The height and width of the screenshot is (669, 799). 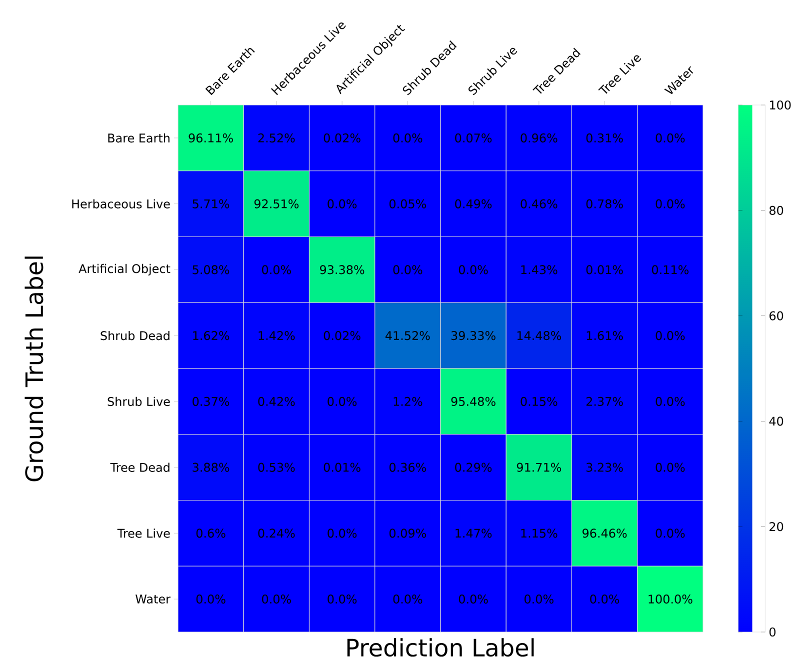 I want to click on color-bar-label: 100, so click(x=780, y=105).